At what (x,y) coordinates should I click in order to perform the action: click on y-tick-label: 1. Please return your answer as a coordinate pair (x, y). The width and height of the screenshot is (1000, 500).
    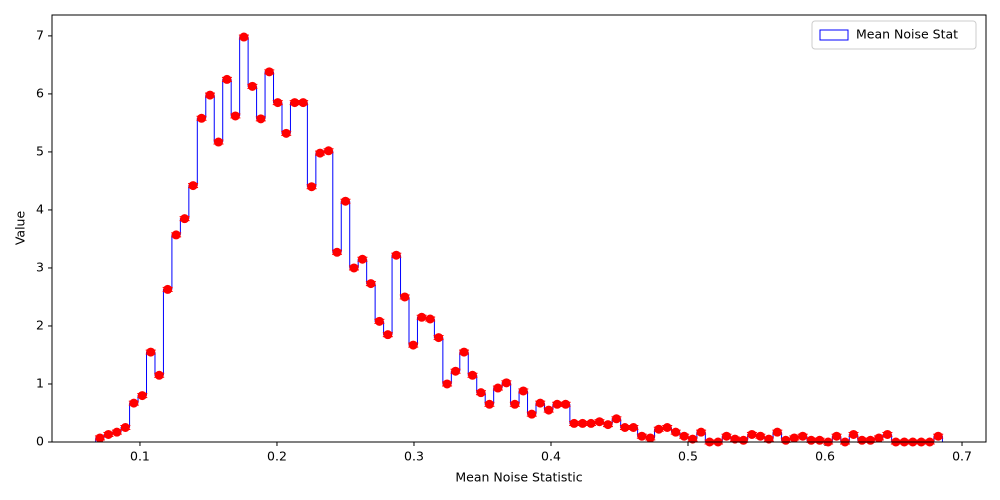
    Looking at the image, I should click on (40, 382).